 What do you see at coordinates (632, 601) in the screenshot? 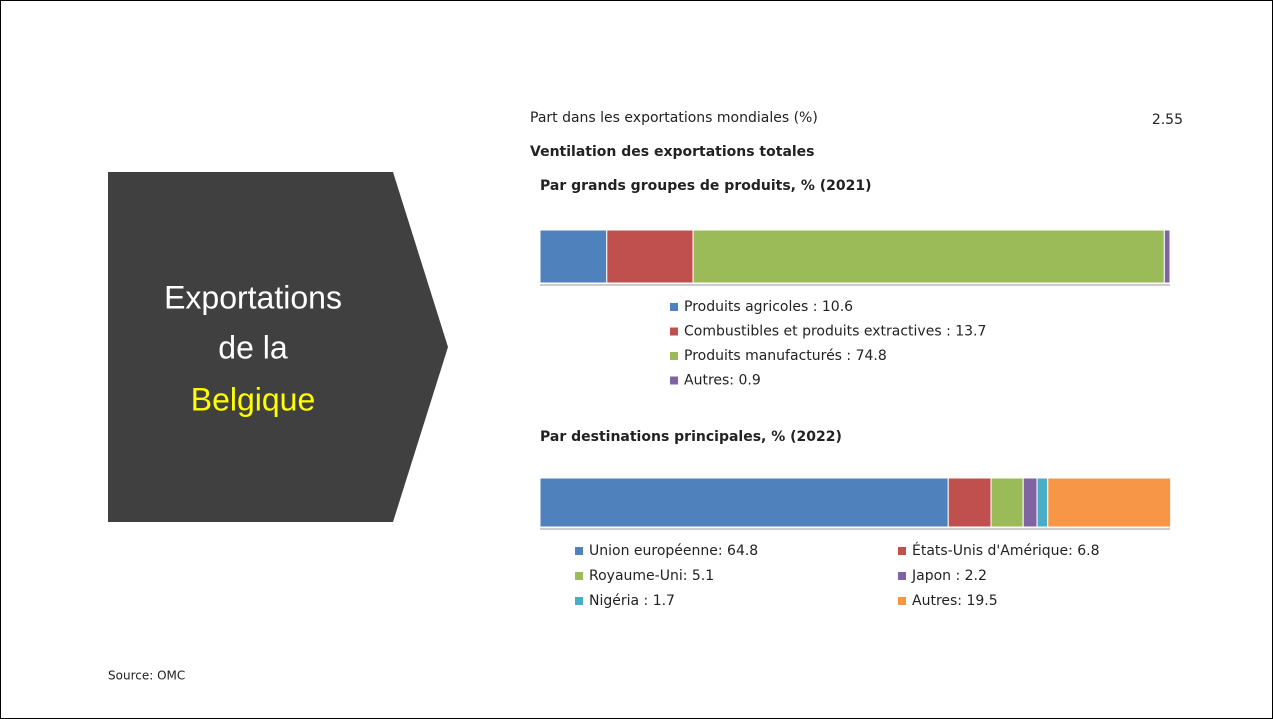
I see `legend-label: Nigéria : 1.7` at bounding box center [632, 601].